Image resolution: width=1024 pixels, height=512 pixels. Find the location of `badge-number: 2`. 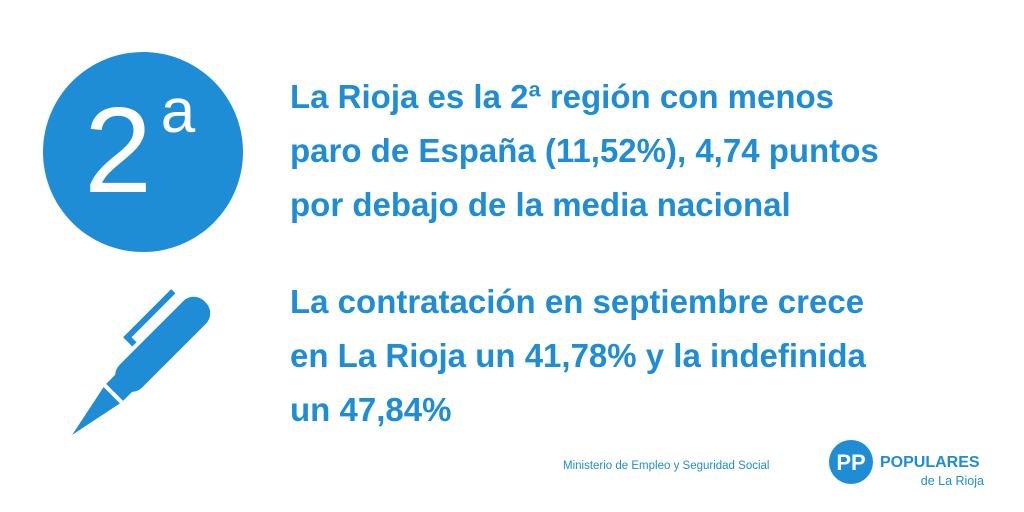

badge-number: 2 is located at coordinates (118, 150).